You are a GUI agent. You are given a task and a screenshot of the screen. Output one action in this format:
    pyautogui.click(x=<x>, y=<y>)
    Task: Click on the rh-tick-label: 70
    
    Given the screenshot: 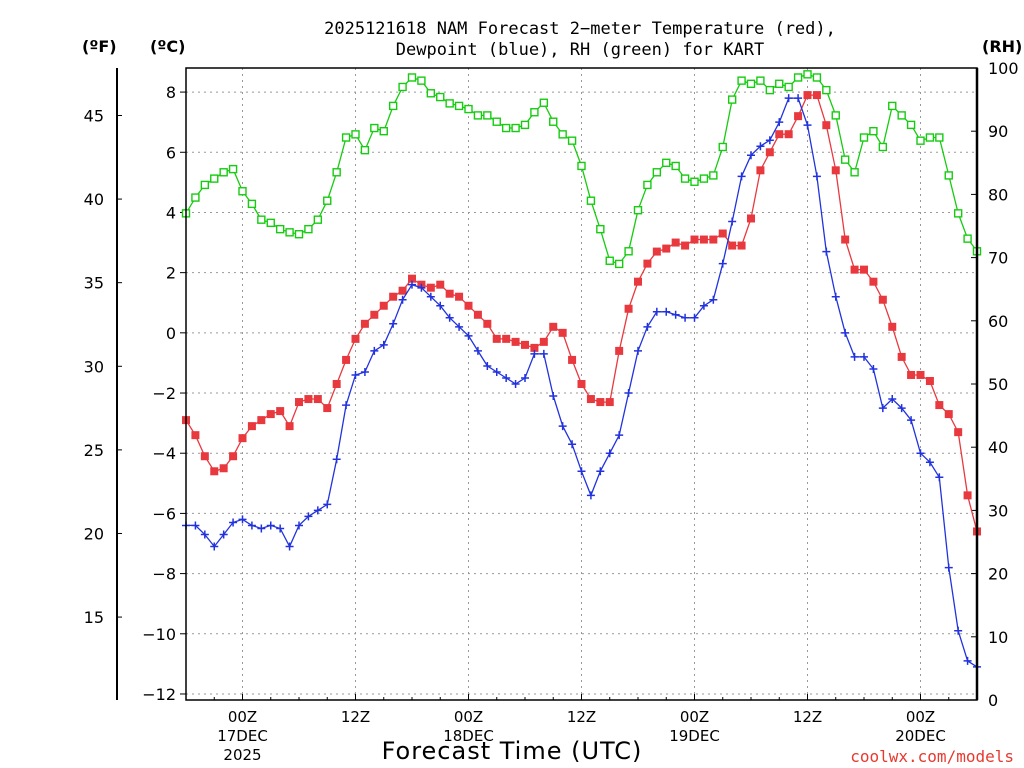 What is the action you would take?
    pyautogui.click(x=998, y=258)
    